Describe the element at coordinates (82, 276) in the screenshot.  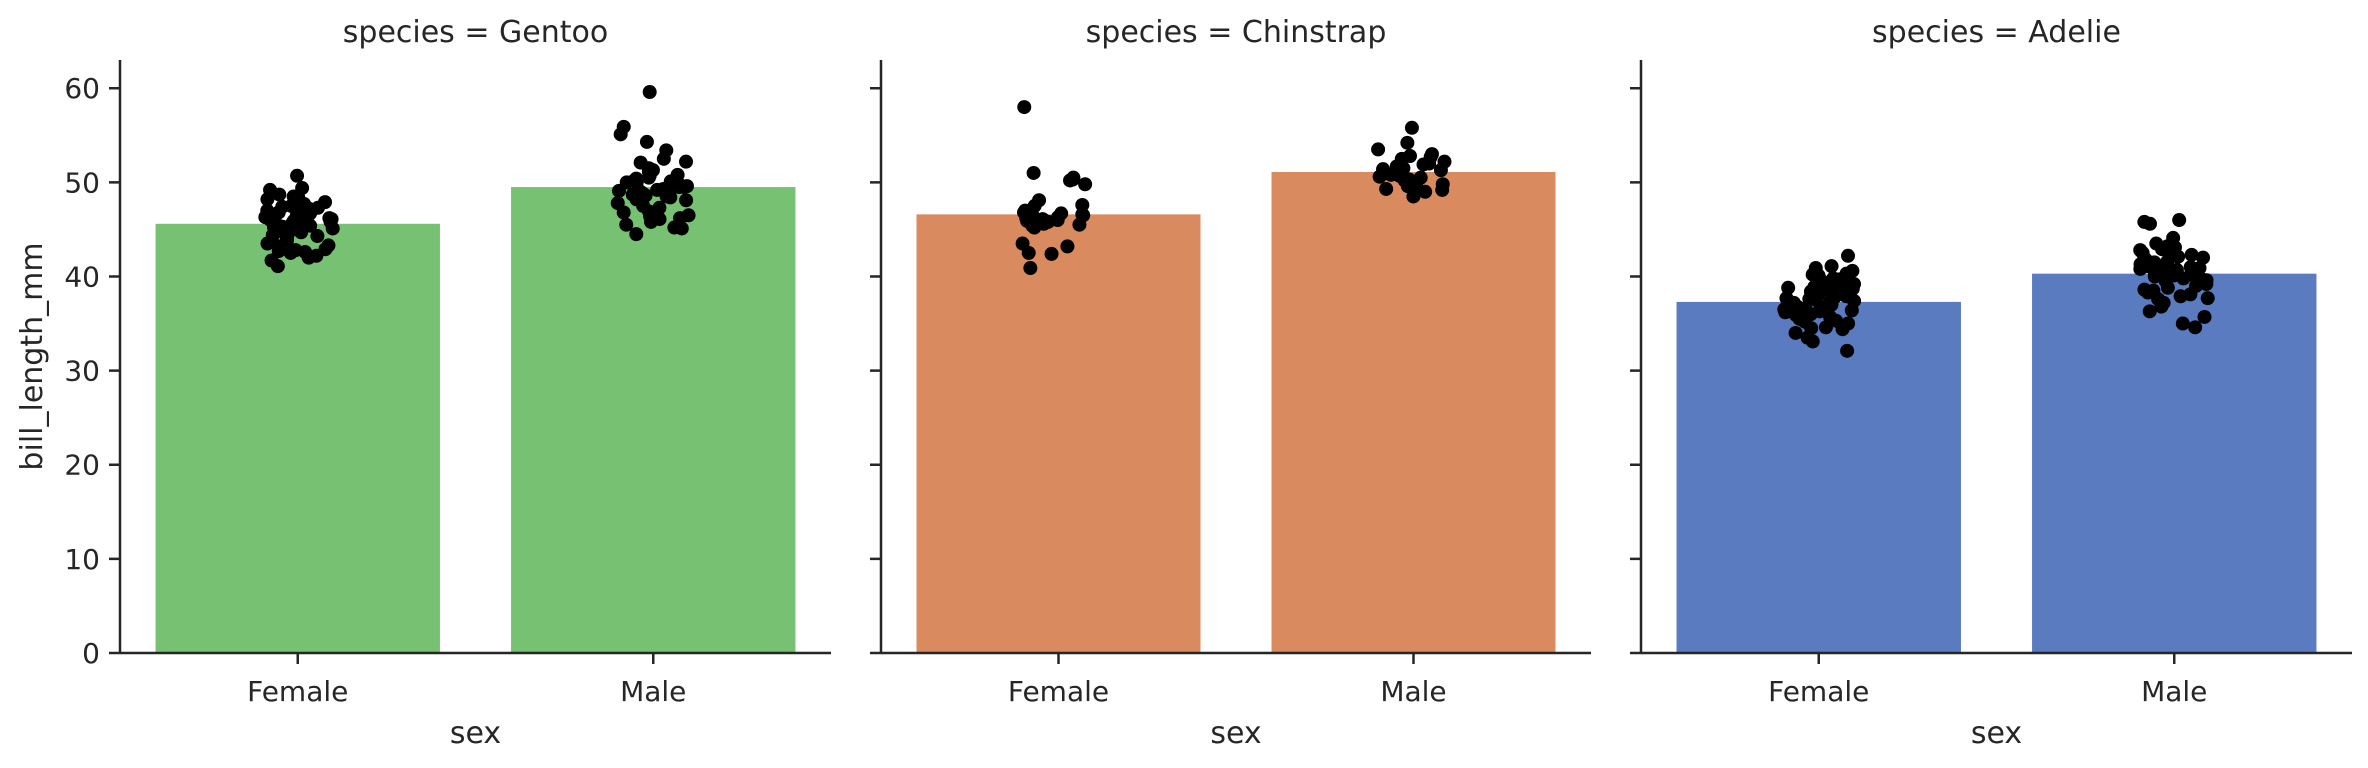
I see `y-tick-label: 40` at that location.